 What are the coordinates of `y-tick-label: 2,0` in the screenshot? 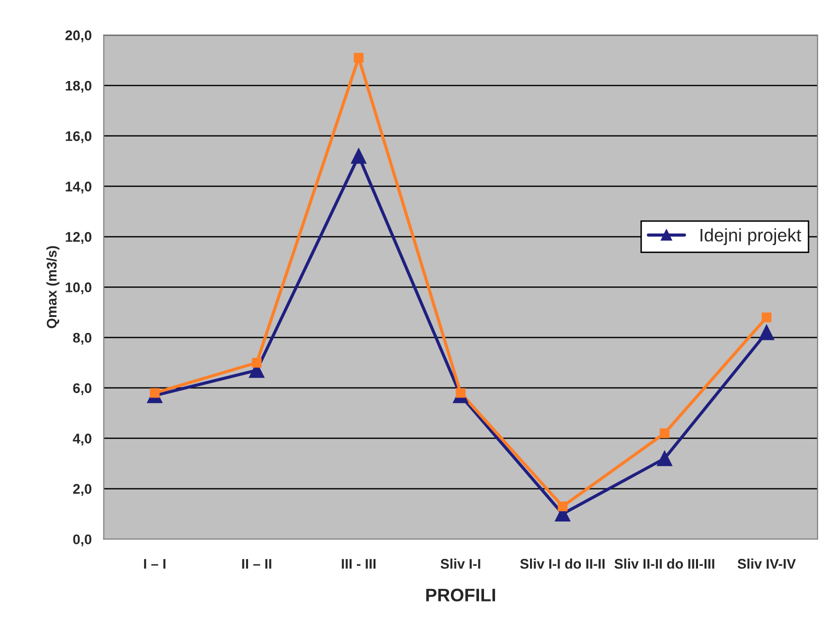 It's located at (82, 490).